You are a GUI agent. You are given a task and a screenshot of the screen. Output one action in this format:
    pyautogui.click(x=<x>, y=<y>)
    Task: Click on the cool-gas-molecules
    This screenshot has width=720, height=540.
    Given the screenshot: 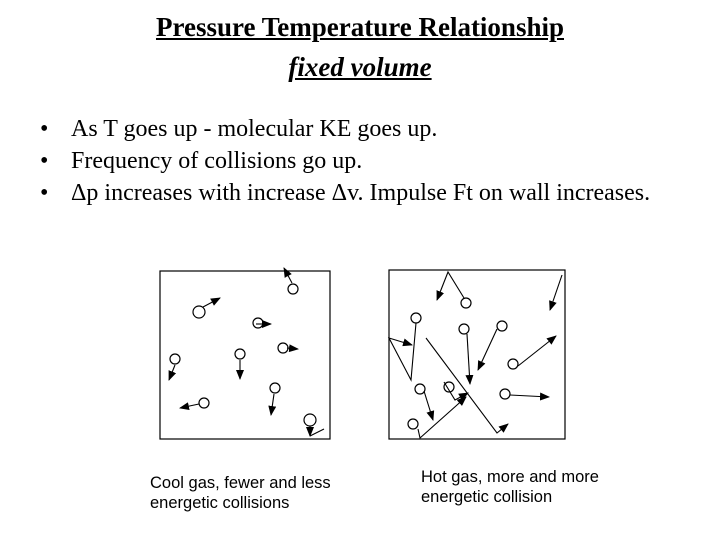 What is the action you would take?
    pyautogui.click(x=243, y=355)
    